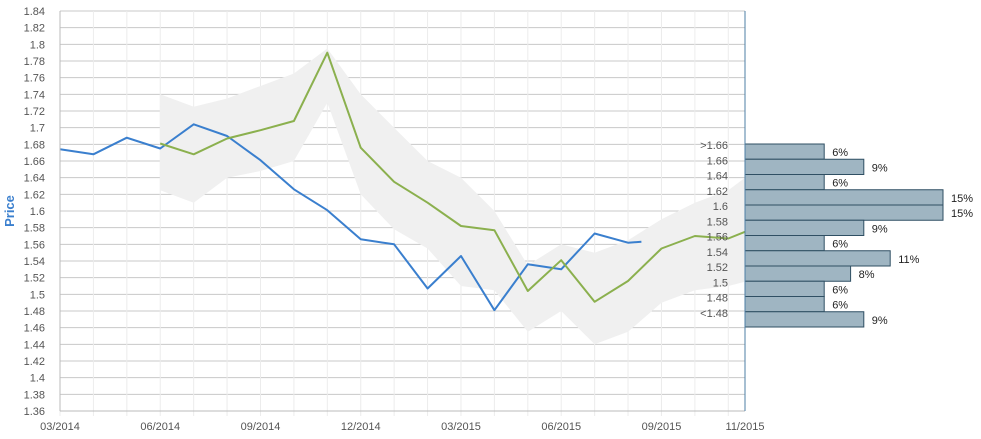 The height and width of the screenshot is (439, 981). I want to click on y-tick-label: 1.36, so click(34, 412).